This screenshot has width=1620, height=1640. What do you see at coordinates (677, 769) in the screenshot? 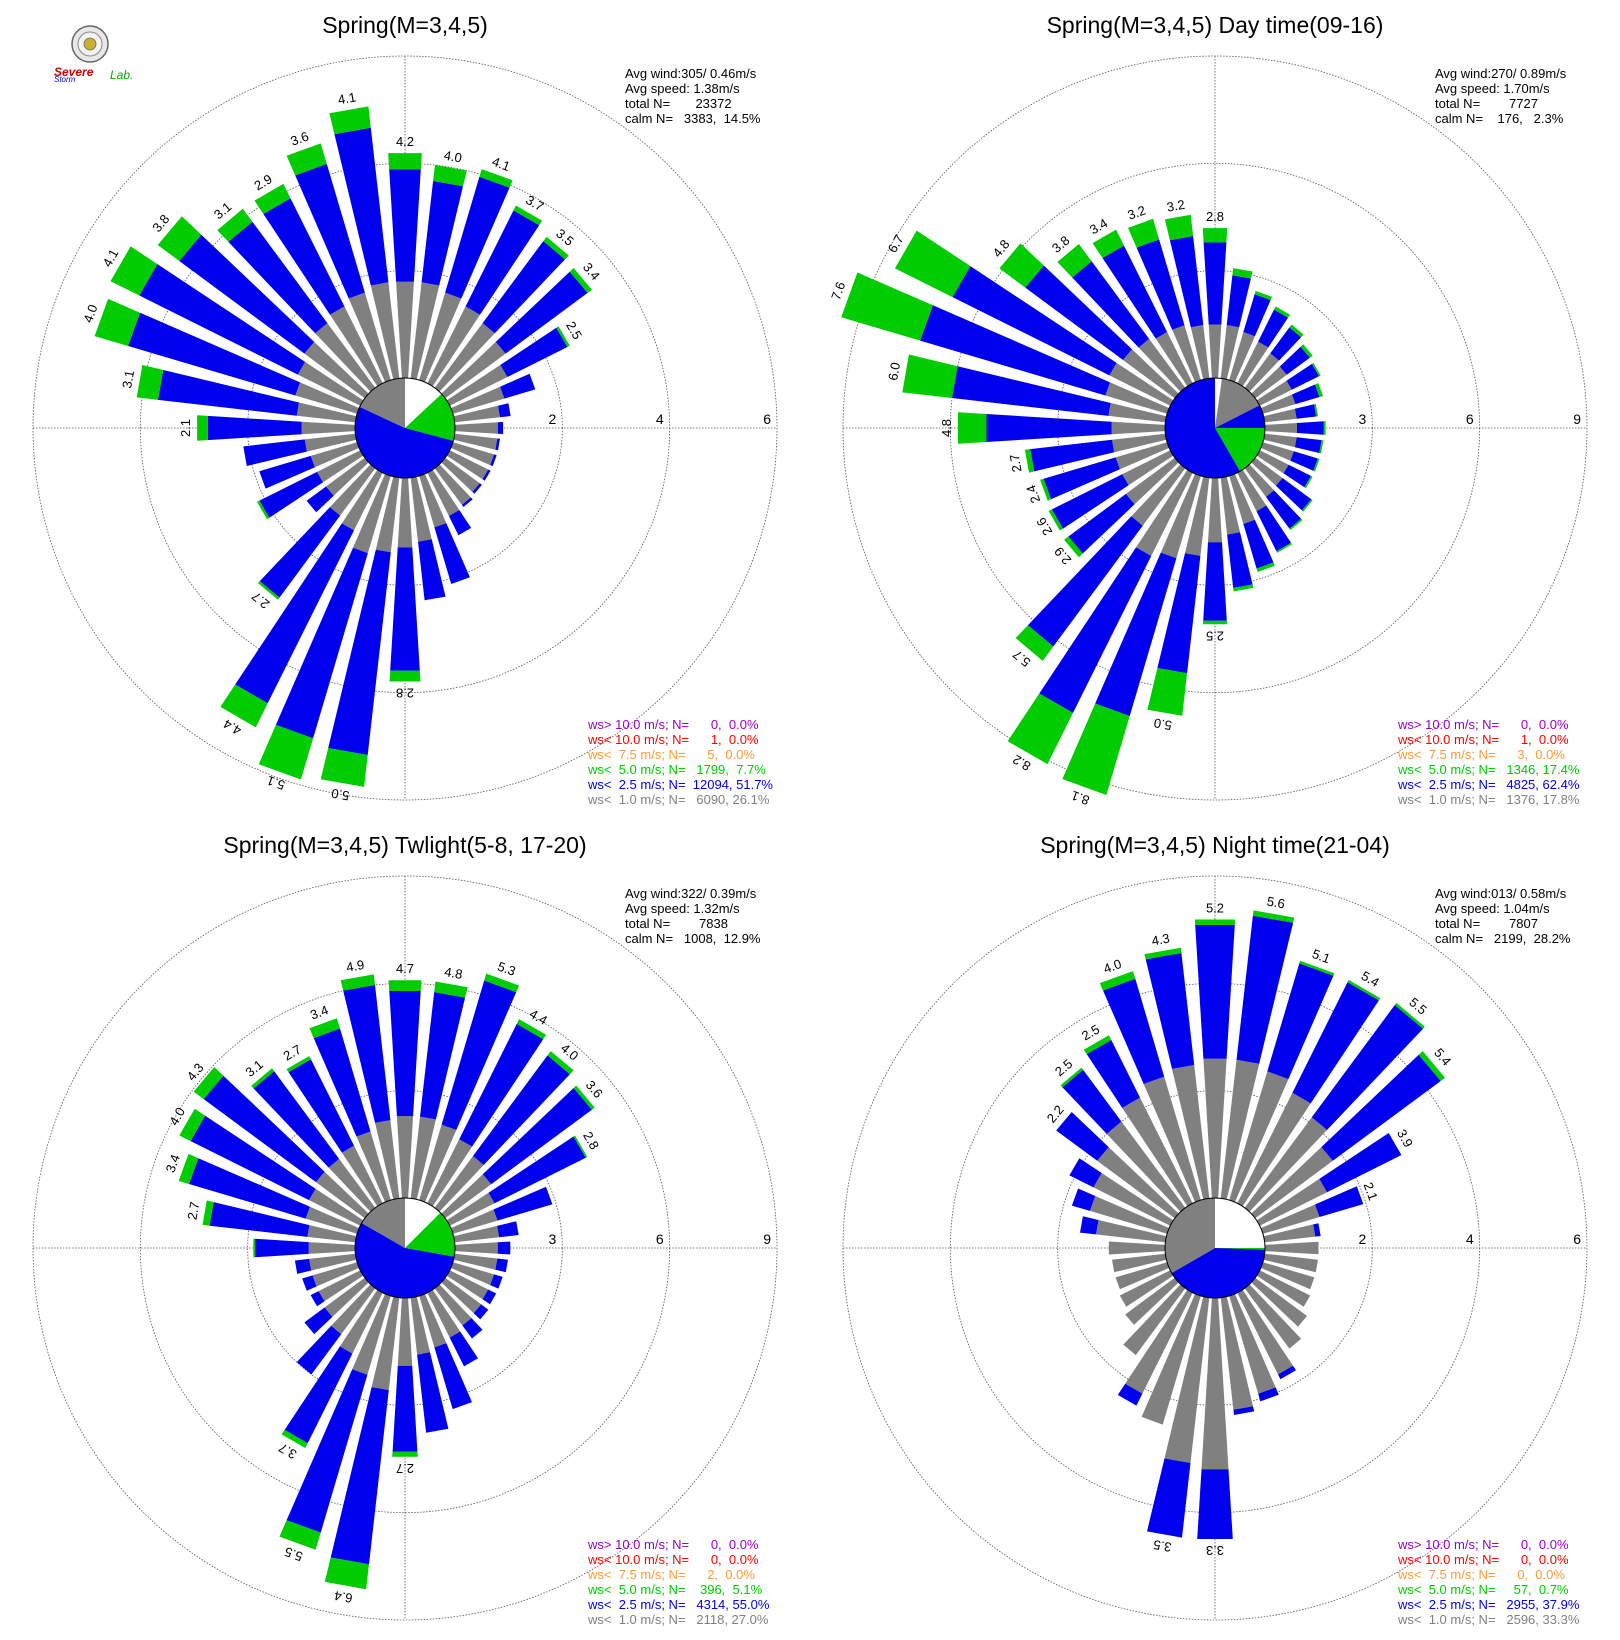
I see `legend-entry: ws< 5.0 m/s; N= 1799, 7.7%` at bounding box center [677, 769].